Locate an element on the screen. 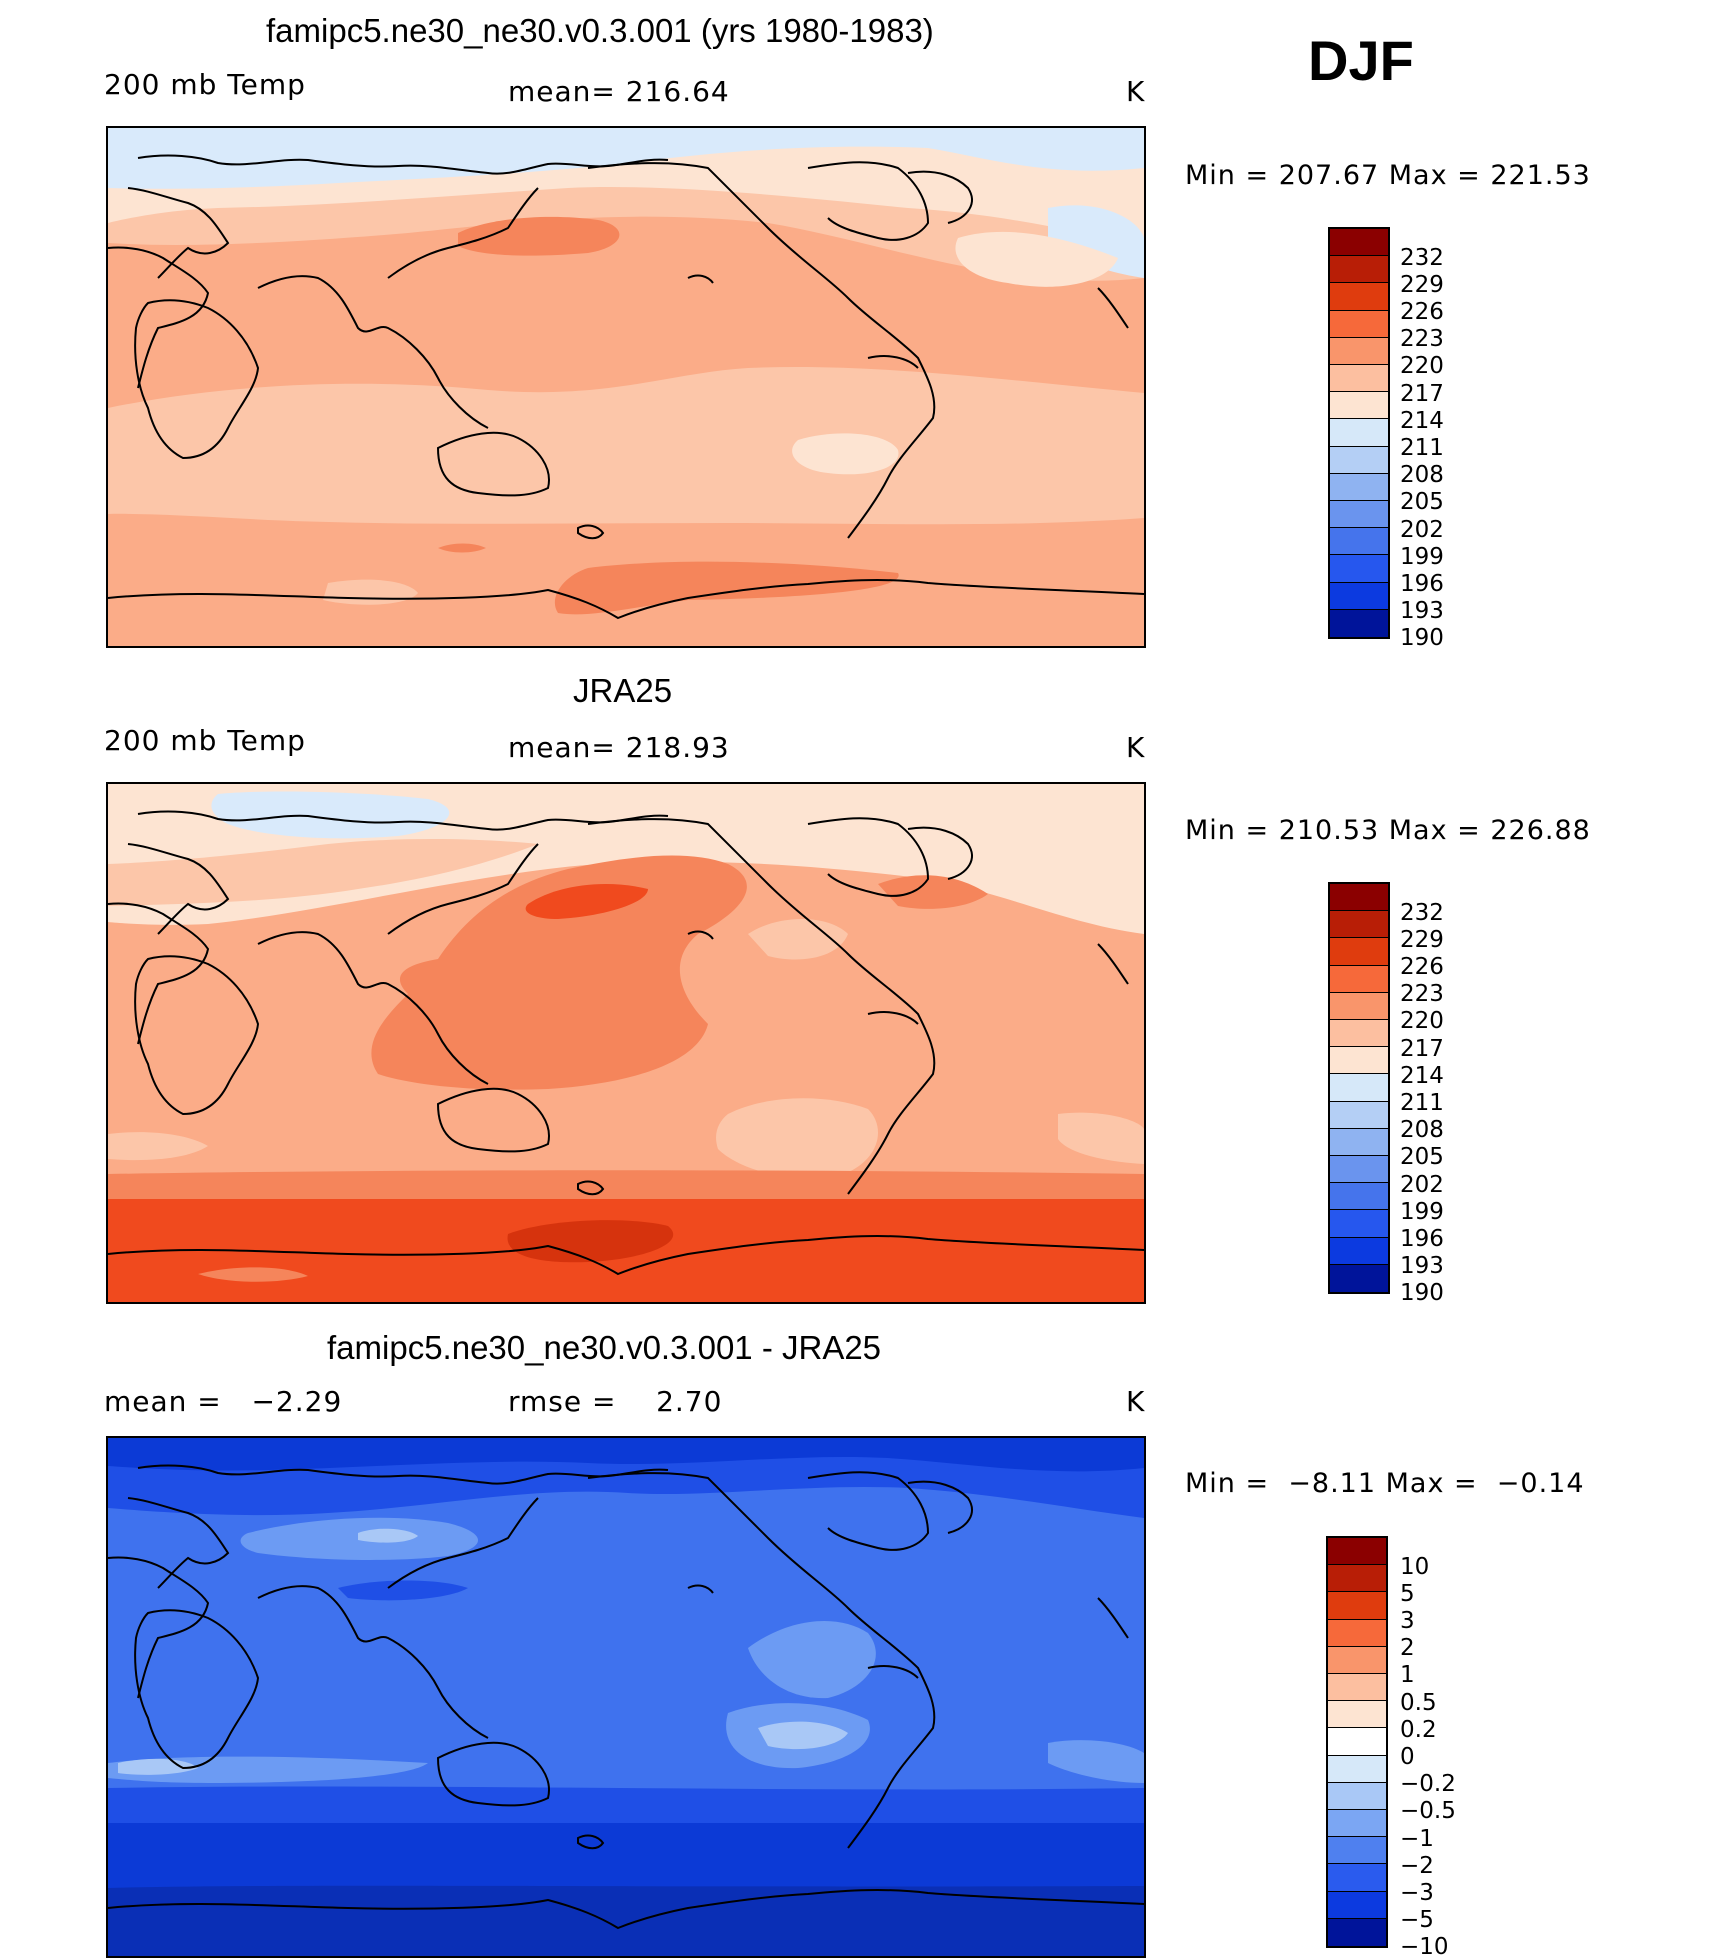  panel-1-field-warm-antarctic is located at coordinates (726, 588).